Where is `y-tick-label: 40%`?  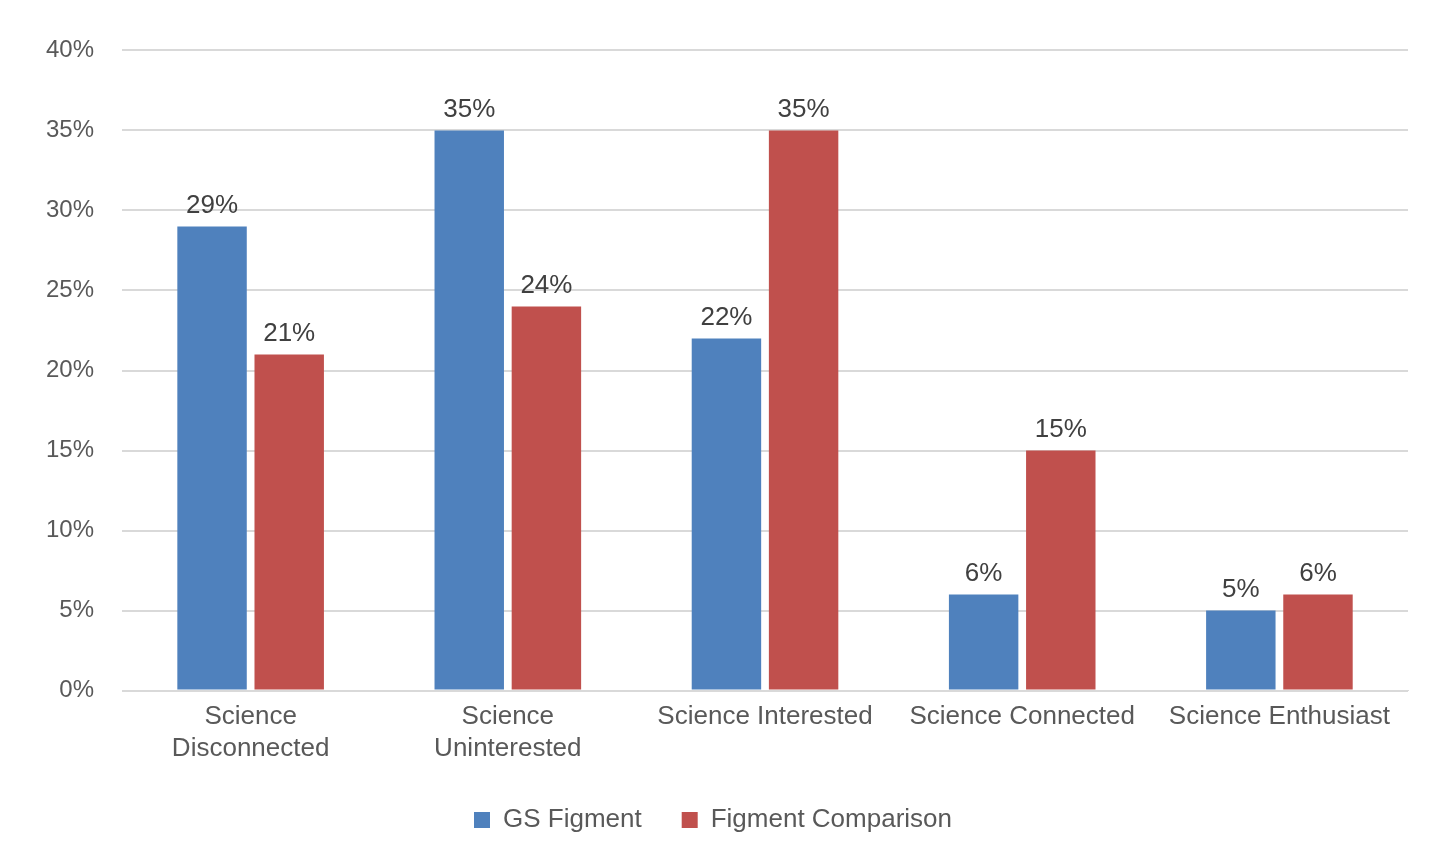
y-tick-label: 40% is located at coordinates (70, 49).